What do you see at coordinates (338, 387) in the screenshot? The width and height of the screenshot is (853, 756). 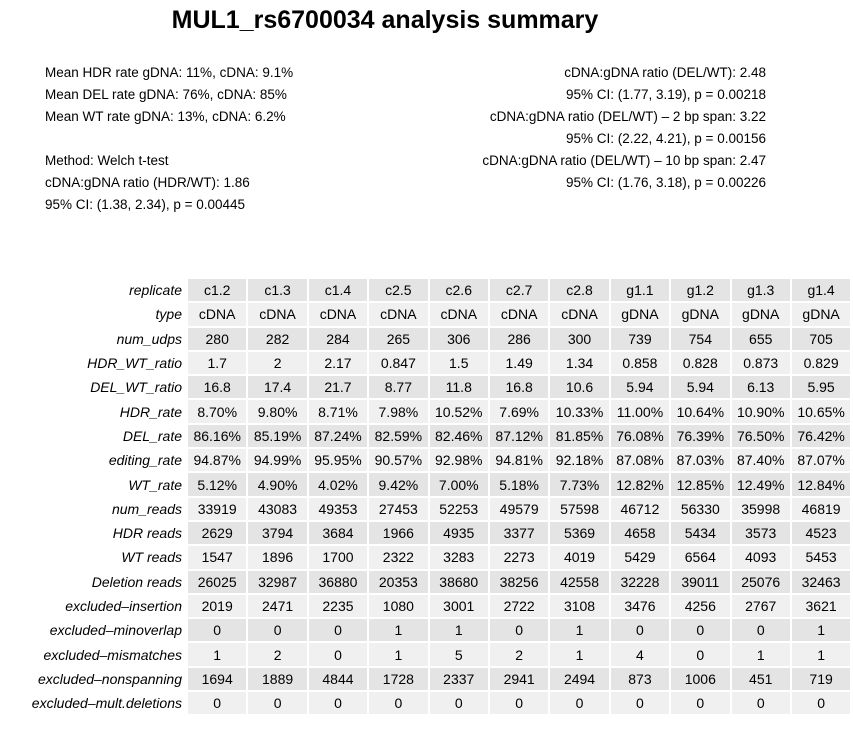 I see `table-cell: 21.7` at bounding box center [338, 387].